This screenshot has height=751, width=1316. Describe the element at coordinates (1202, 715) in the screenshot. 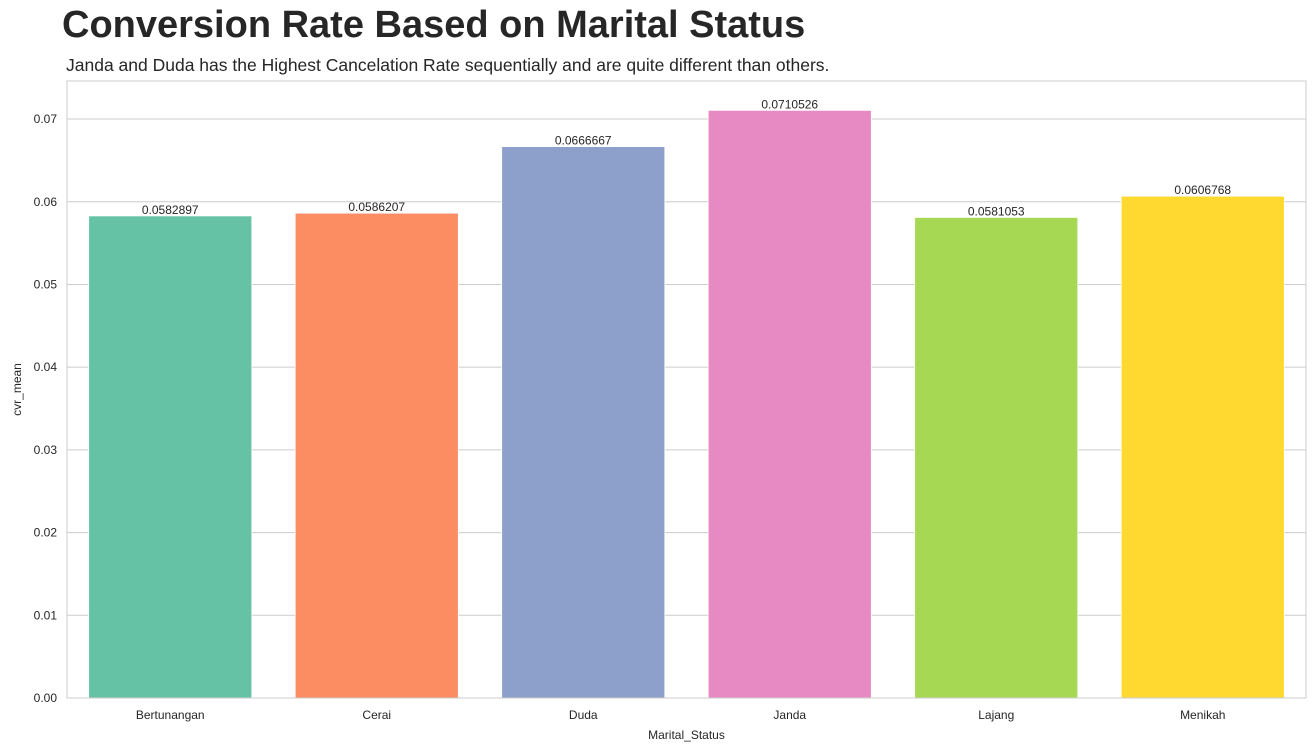

I see `x-tick-label: Menikah` at that location.